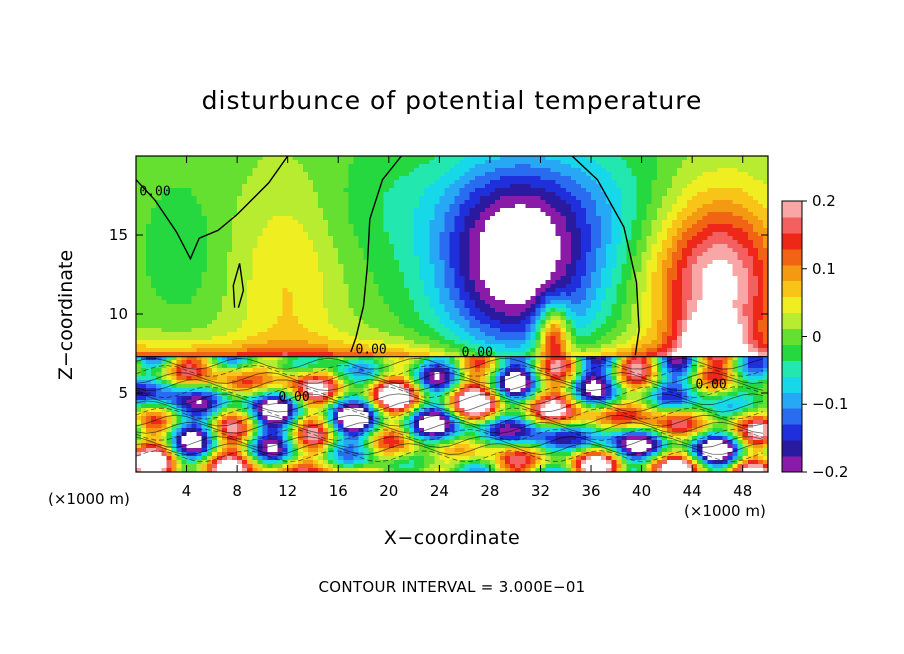  I want to click on colorbar-tick-label: 0.1, so click(824, 268).